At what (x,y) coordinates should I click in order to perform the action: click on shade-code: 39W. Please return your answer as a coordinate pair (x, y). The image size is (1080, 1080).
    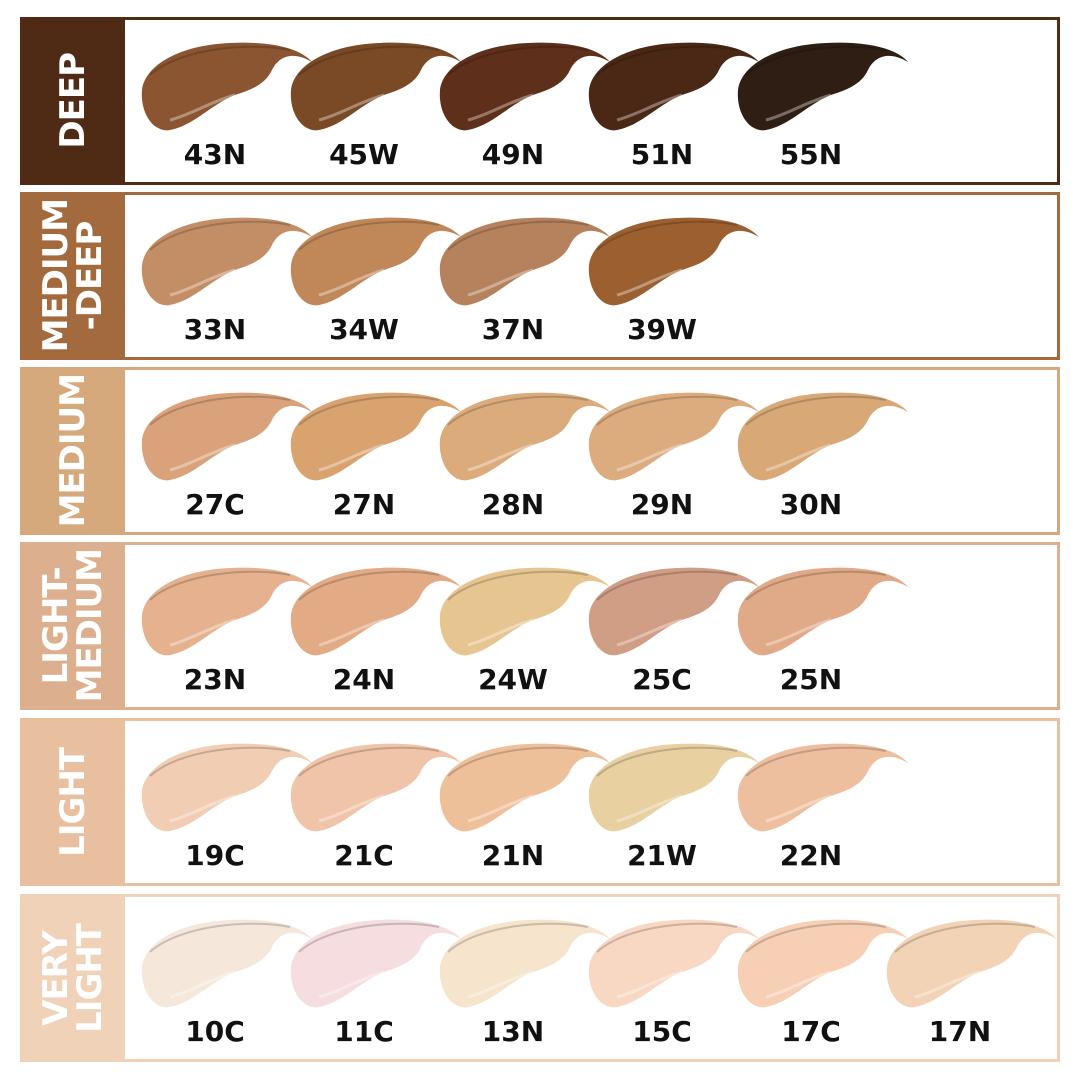
    Looking at the image, I should click on (662, 329).